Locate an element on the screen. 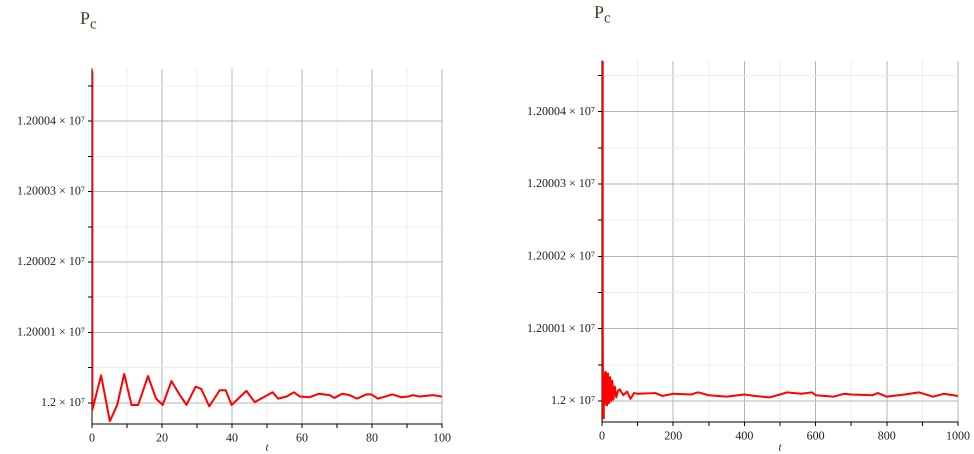 Image resolution: width=974 pixels, height=454 pixels. x-tick-label: 100 is located at coordinates (442, 437).